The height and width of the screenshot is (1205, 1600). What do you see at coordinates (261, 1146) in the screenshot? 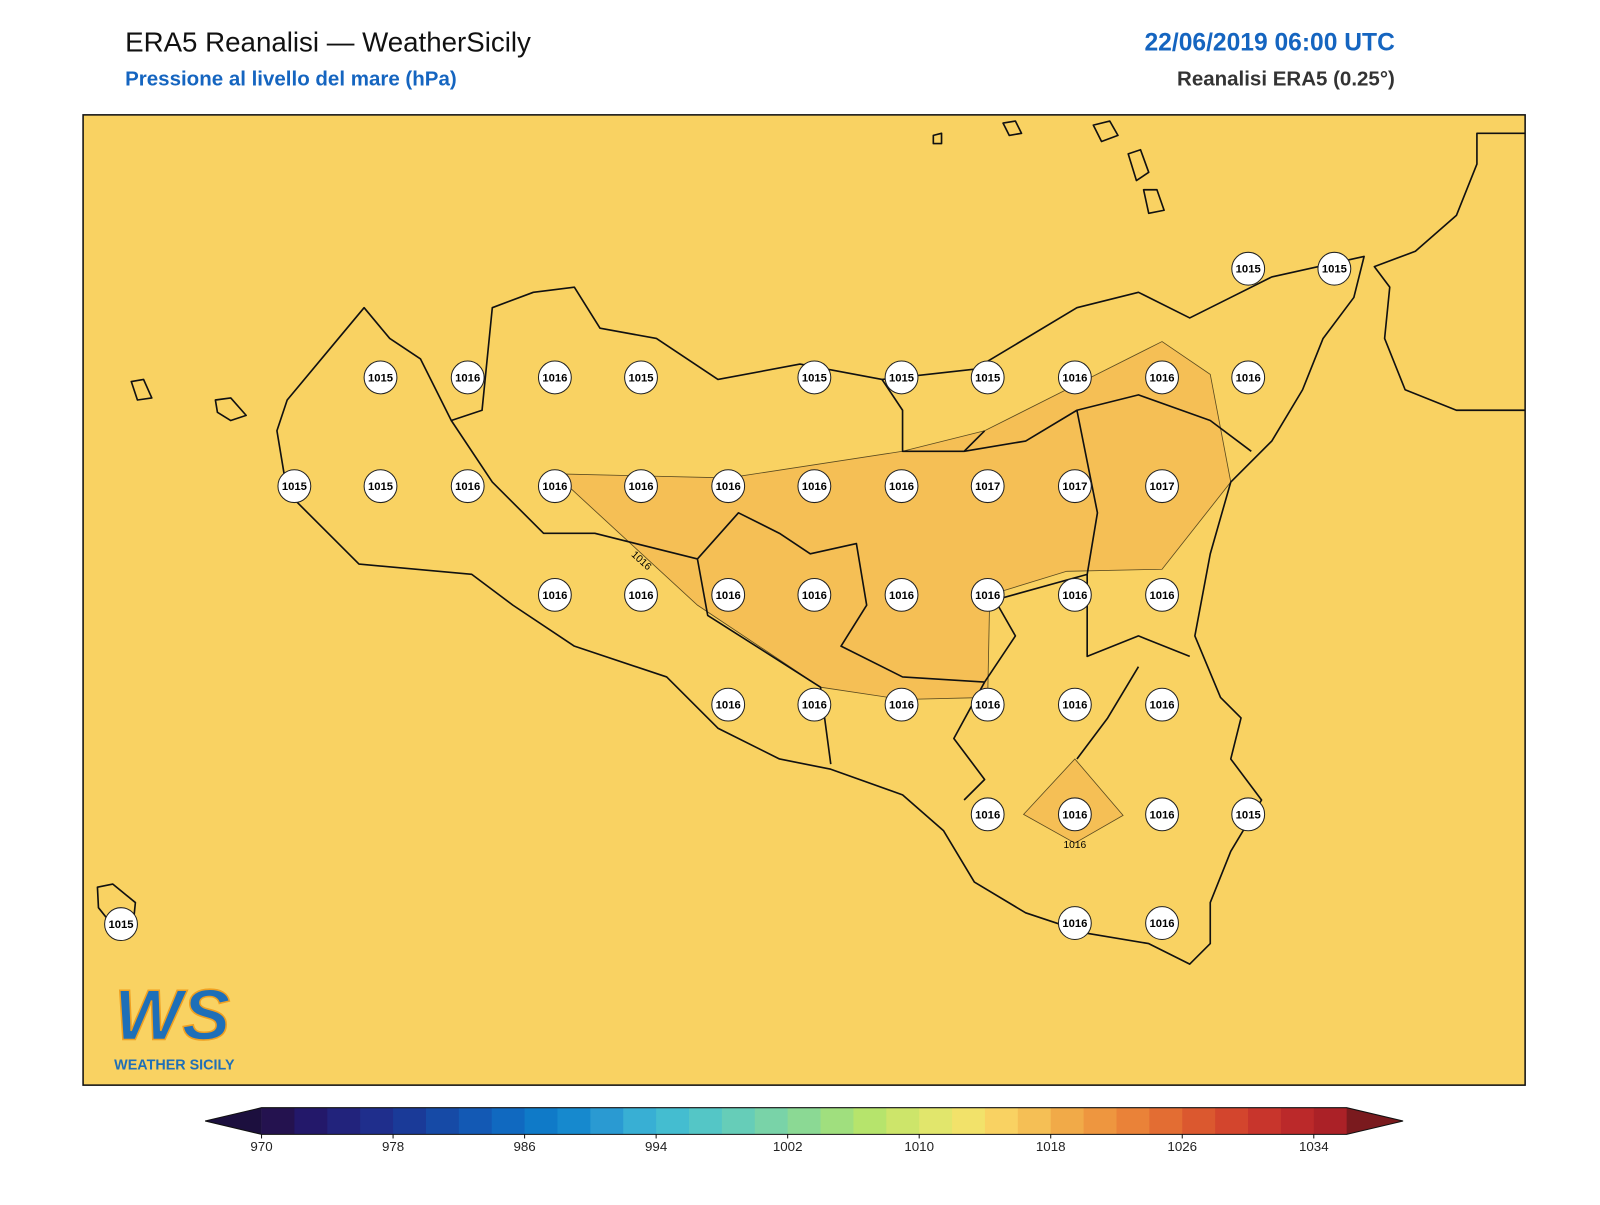
I see `colorbar-tick-label: 970` at bounding box center [261, 1146].